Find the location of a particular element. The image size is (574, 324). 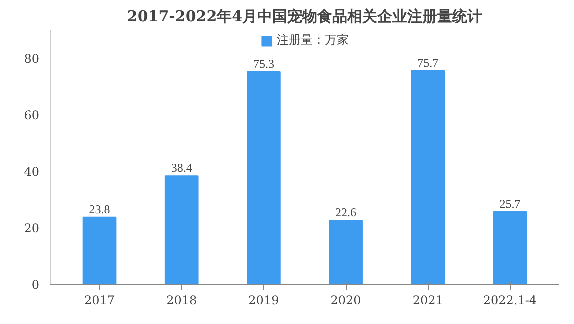

y-tick-label: 40 is located at coordinates (32, 172).